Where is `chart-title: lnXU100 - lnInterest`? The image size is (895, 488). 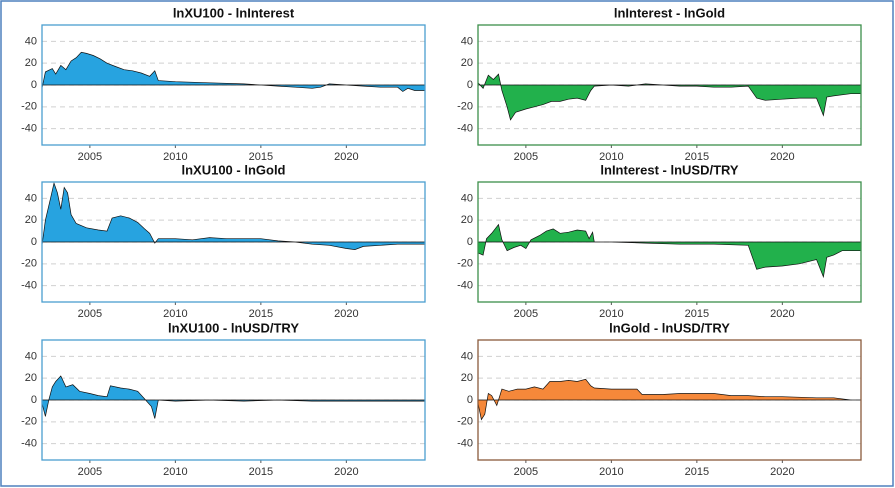 chart-title: lnXU100 - lnInterest is located at coordinates (234, 12).